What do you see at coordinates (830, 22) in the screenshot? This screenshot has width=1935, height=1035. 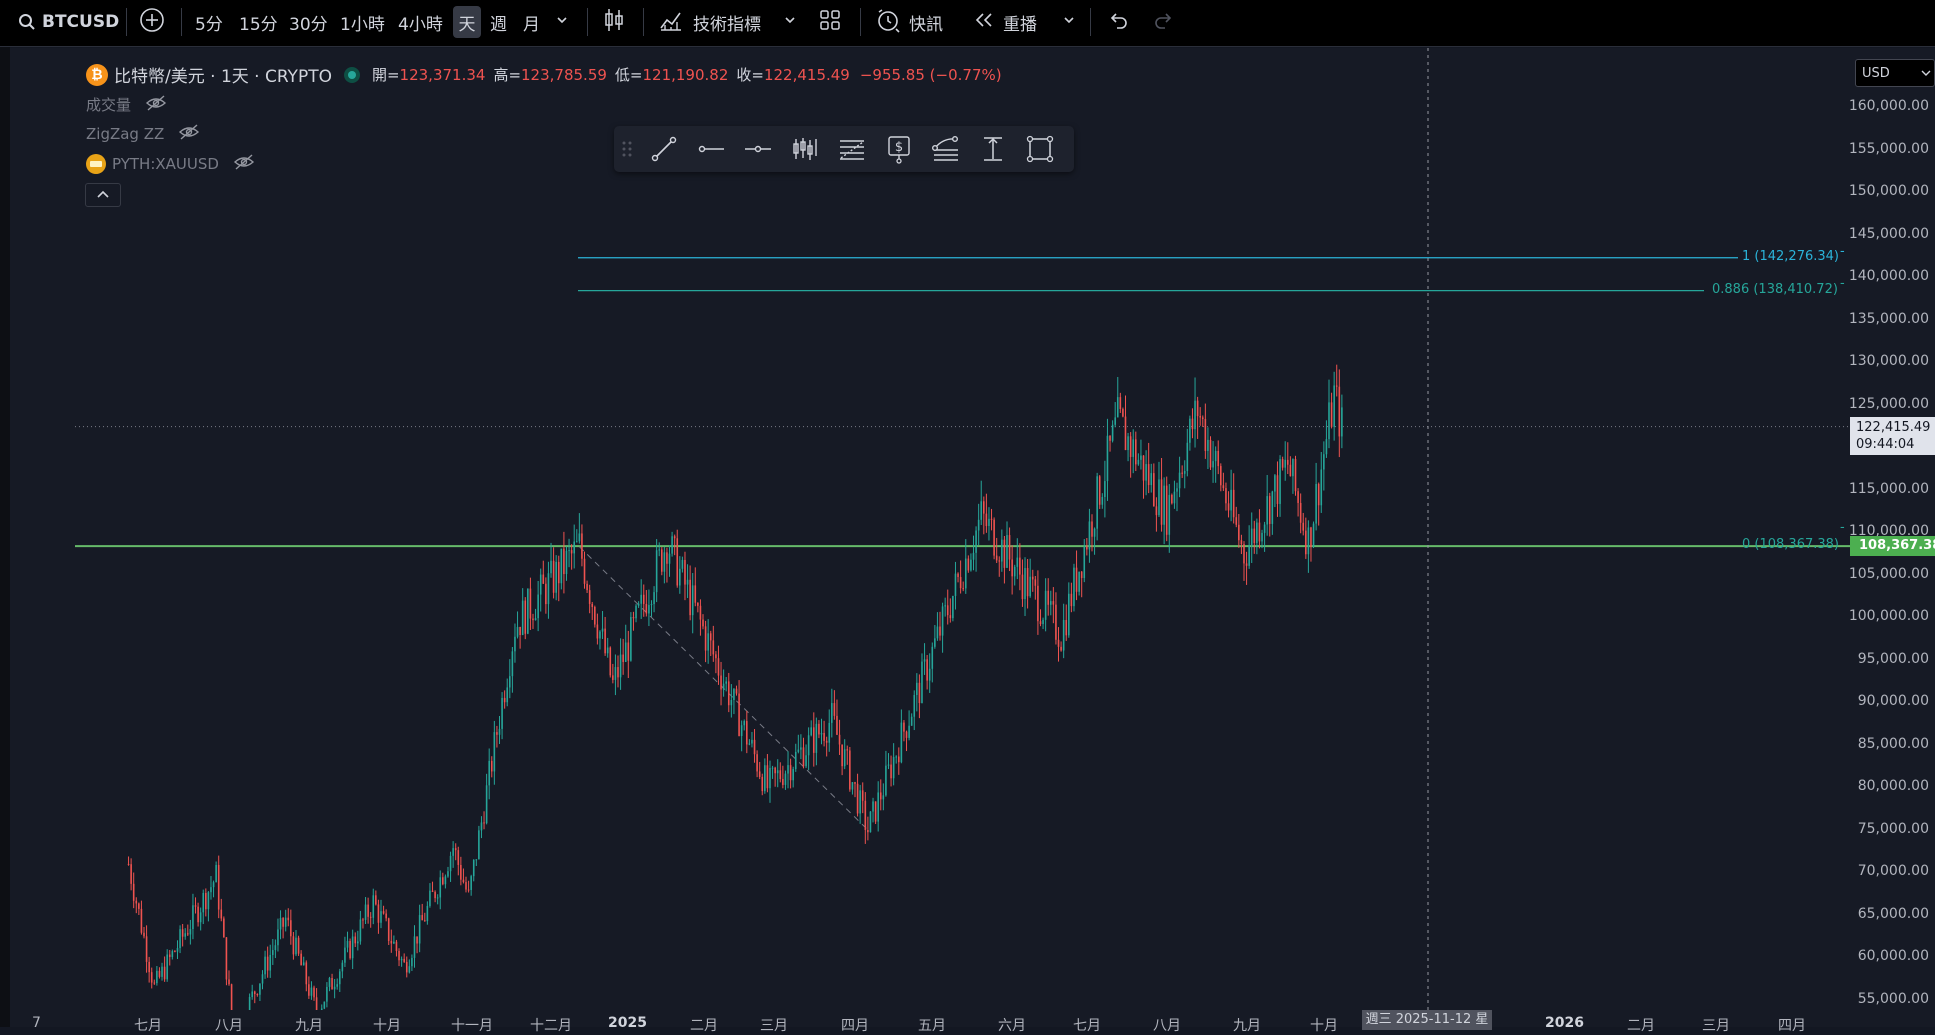 I see `layout-templates-button` at bounding box center [830, 22].